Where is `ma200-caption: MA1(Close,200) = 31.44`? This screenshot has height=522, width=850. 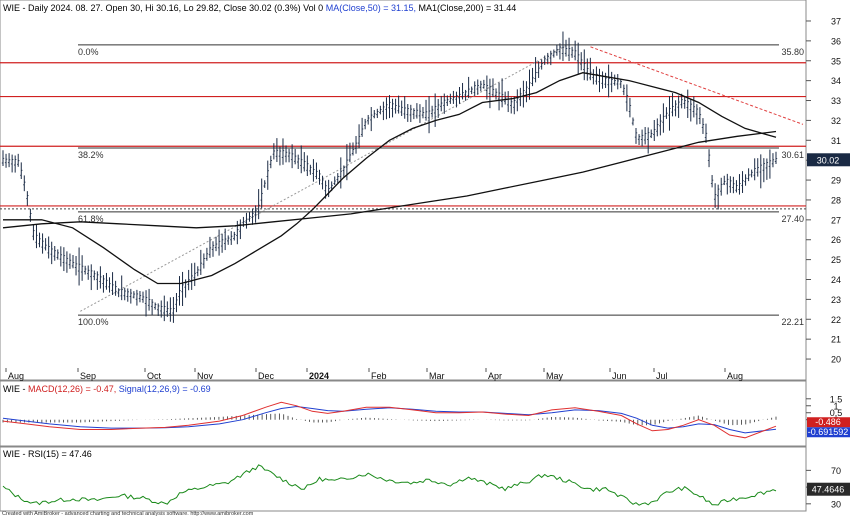
ma200-caption: MA1(Close,200) = 31.44 is located at coordinates (466, 8).